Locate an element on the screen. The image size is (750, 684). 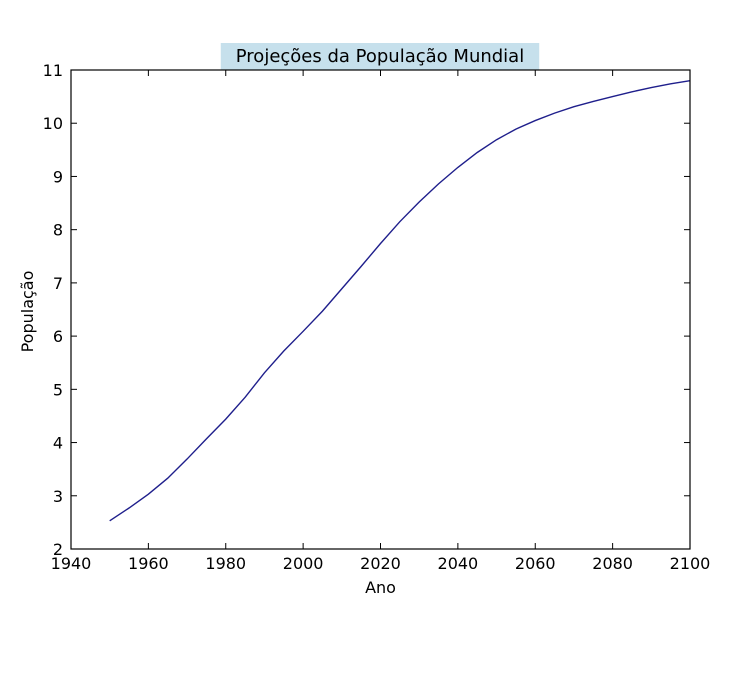
chart-title: Projeções da População Mundial is located at coordinates (380, 56).